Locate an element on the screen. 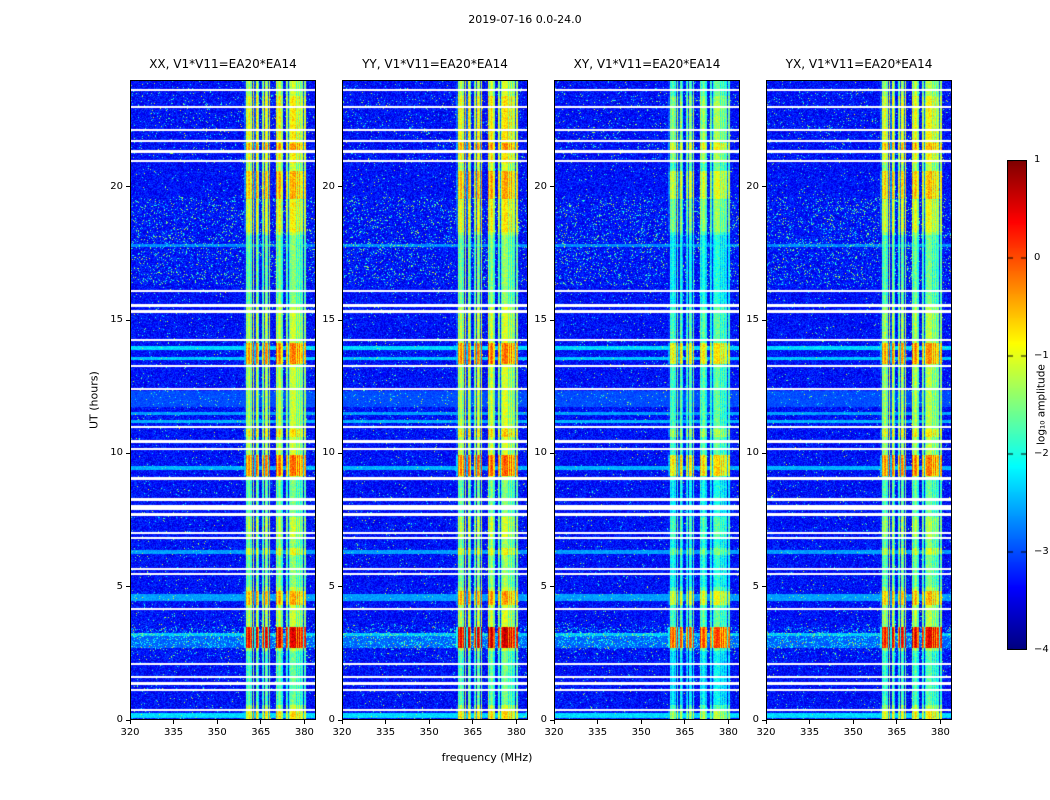 This screenshot has height=800, width=1050. spectrogram-canvas-yx is located at coordinates (859, 400).